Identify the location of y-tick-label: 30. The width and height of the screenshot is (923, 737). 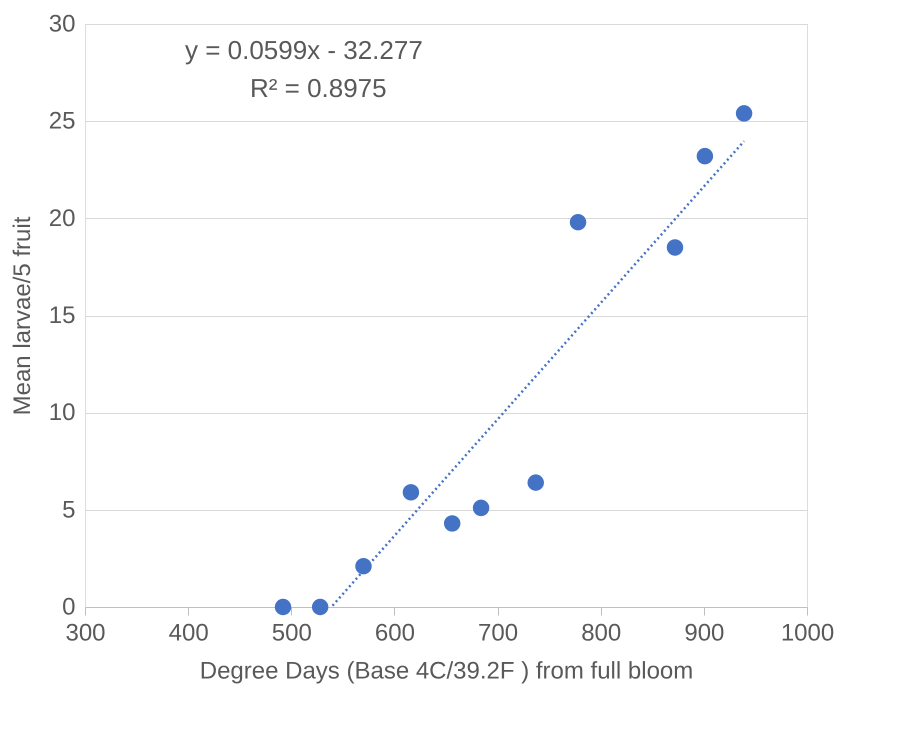
(62, 24).